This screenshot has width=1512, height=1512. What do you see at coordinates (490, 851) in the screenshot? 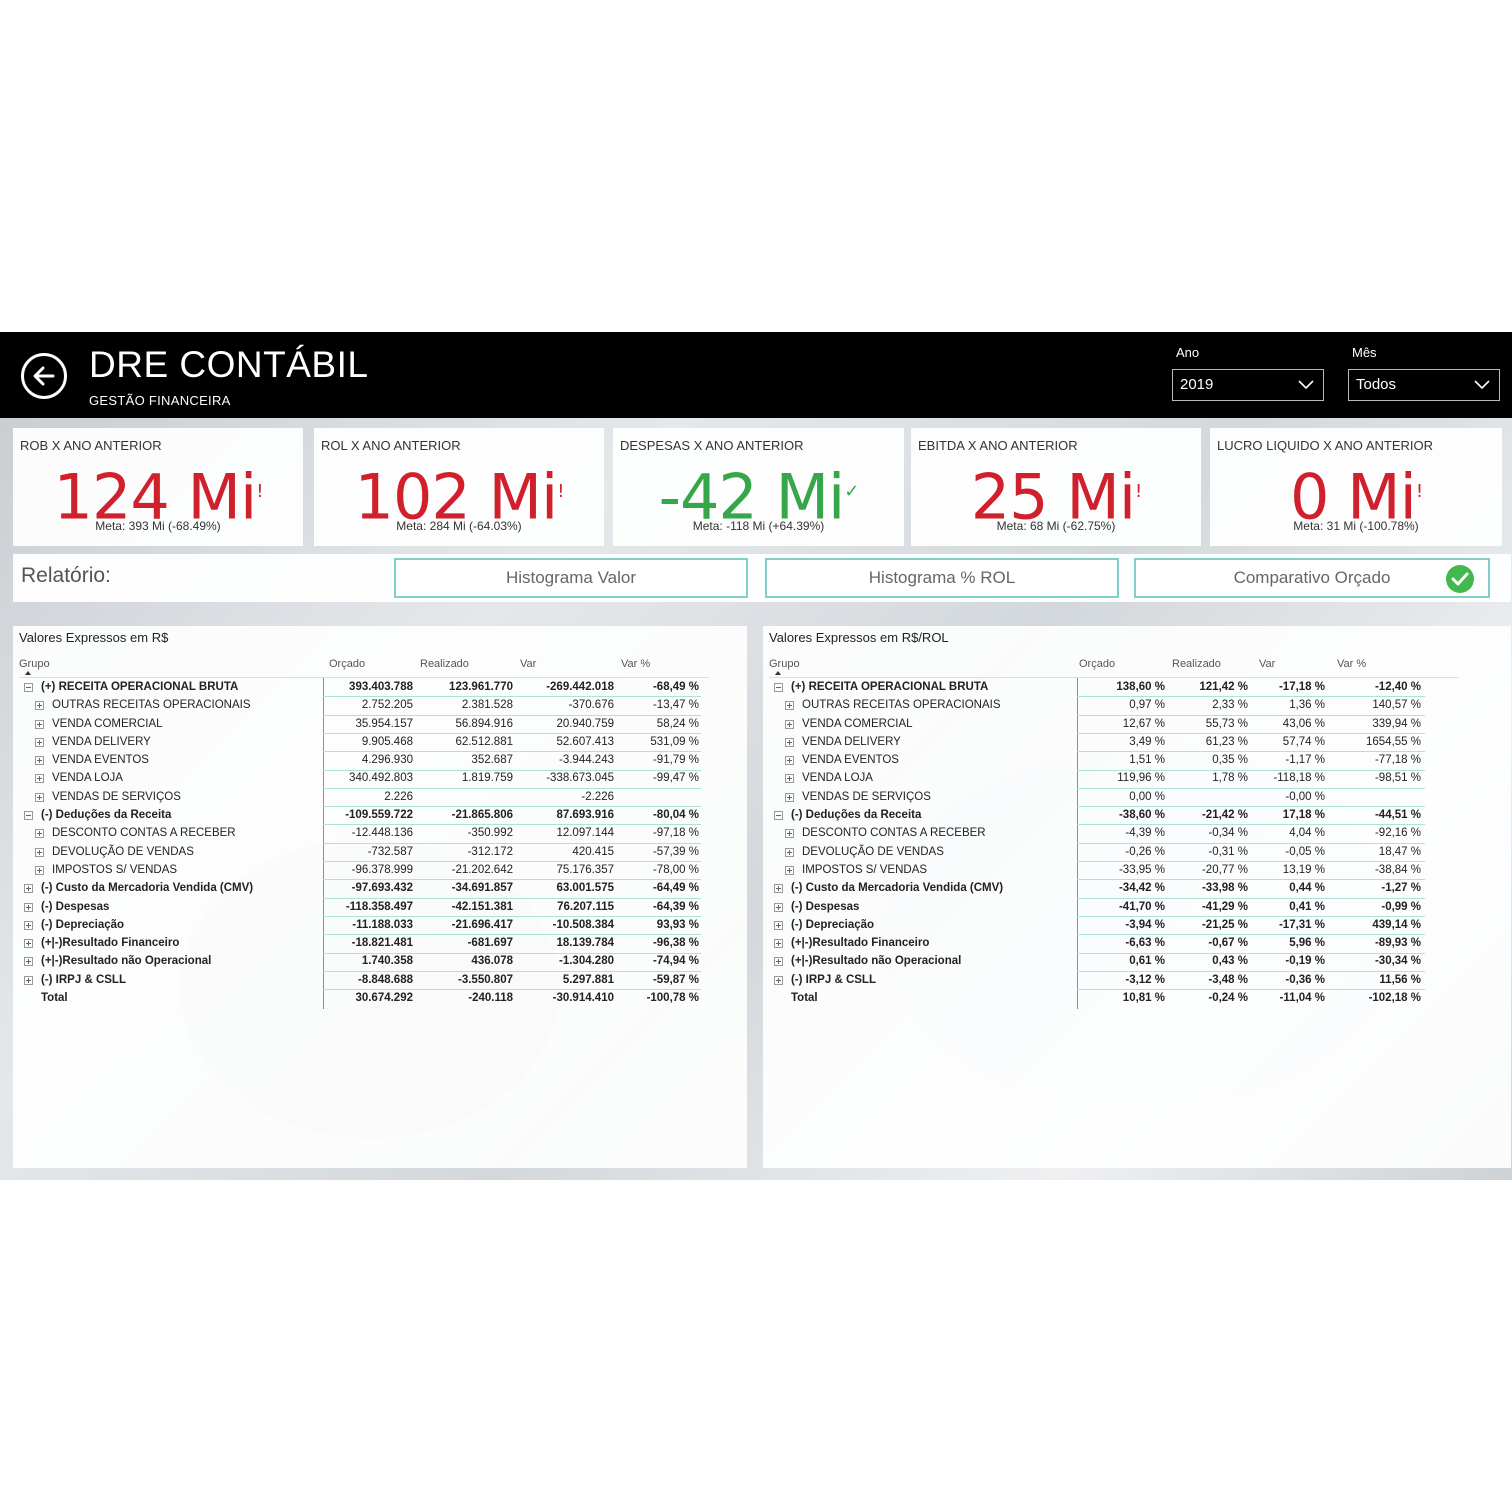
I see `cell-value: -312.172` at bounding box center [490, 851].